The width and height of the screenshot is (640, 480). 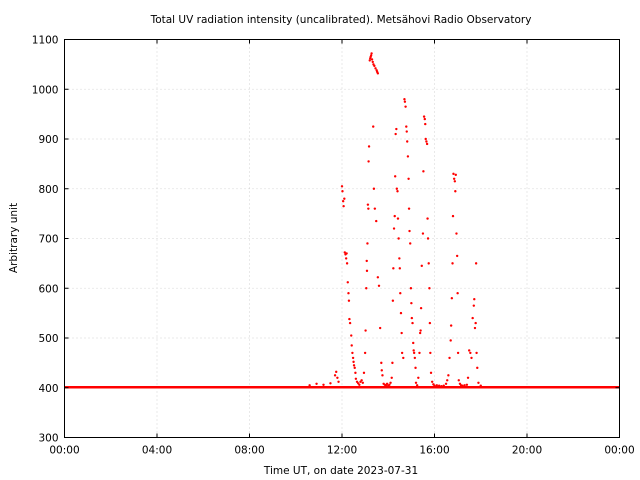 I want to click on x-tick-label: 12:00, so click(x=342, y=451).